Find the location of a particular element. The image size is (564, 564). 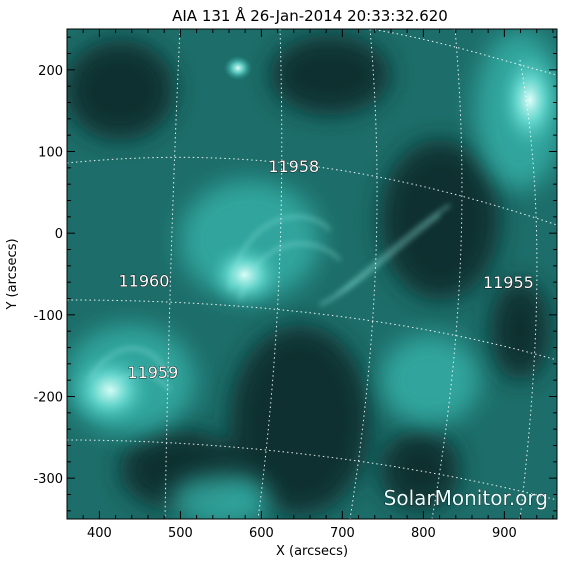

y-axis-label: Y (arcsecs) is located at coordinates (12, 274).